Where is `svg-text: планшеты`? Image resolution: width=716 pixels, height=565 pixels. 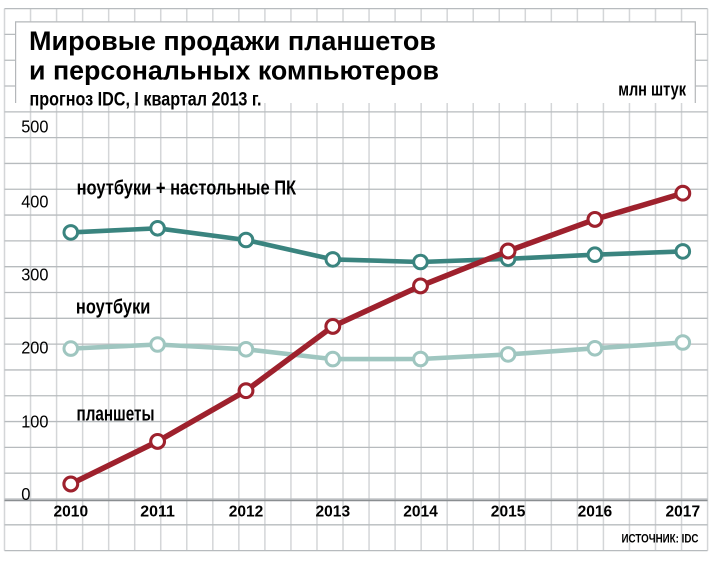 svg-text: планшеты is located at coordinates (116, 413).